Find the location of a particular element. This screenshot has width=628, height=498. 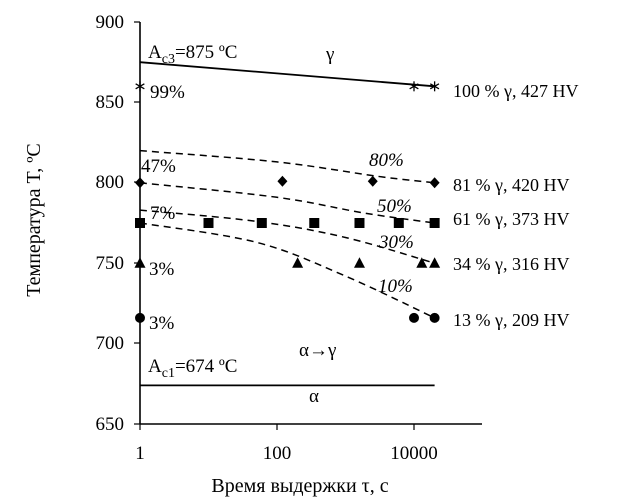

y-tick-label: 750 is located at coordinates (110, 263).